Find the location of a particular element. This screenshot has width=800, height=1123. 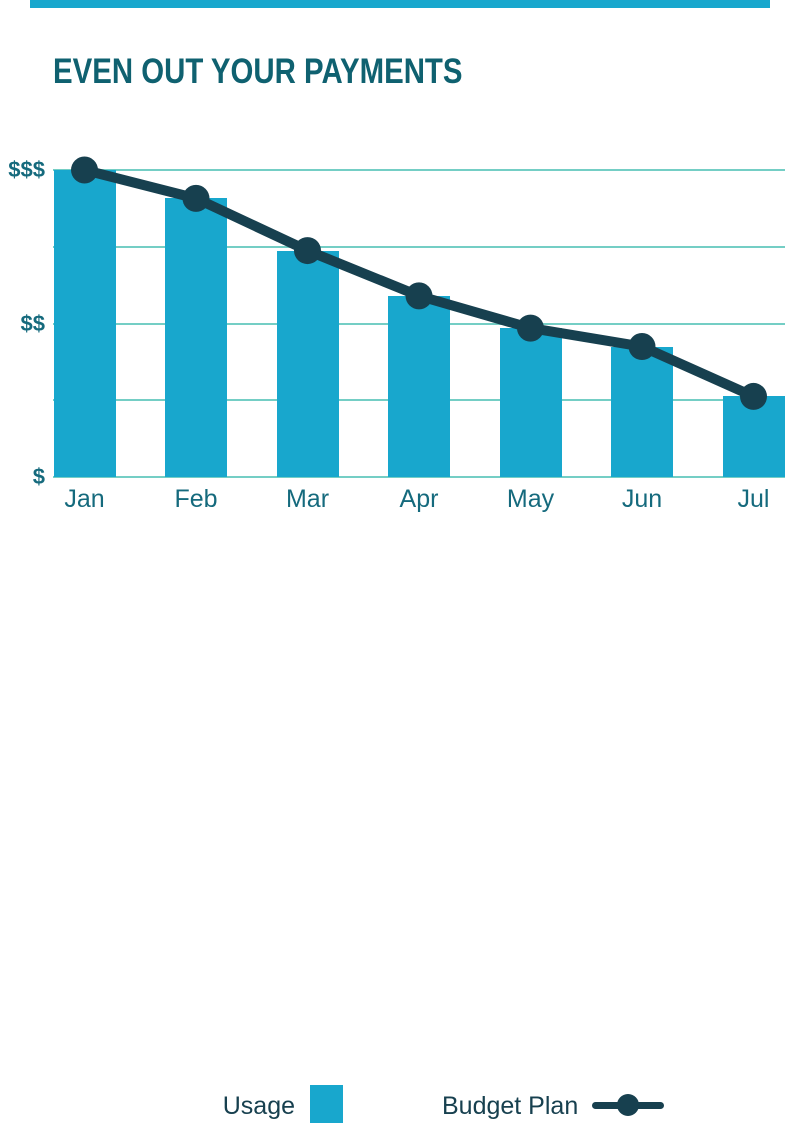

x-label-jan: Jan is located at coordinates (84, 499).